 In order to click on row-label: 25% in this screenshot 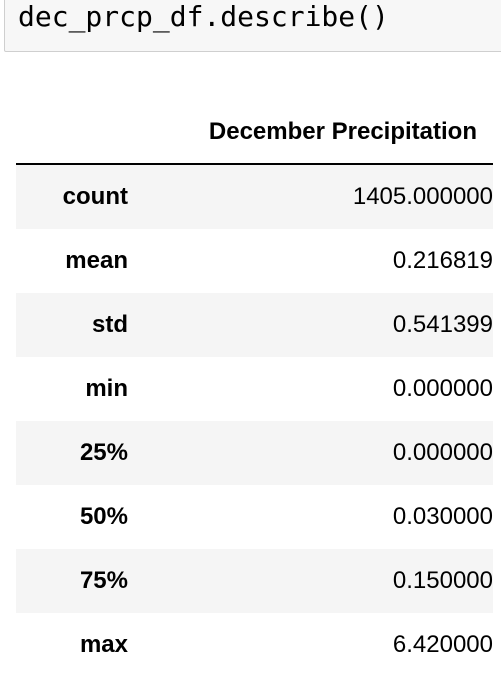, I will do `click(72, 453)`.